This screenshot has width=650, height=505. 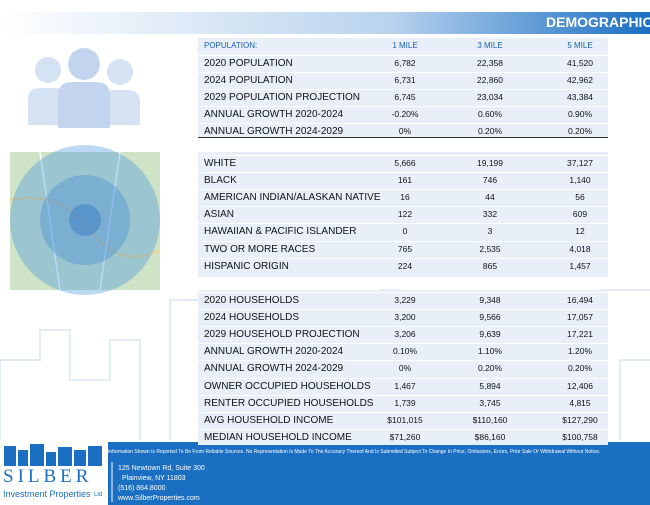 What do you see at coordinates (220, 163) in the screenshot?
I see `row-label: WHITE` at bounding box center [220, 163].